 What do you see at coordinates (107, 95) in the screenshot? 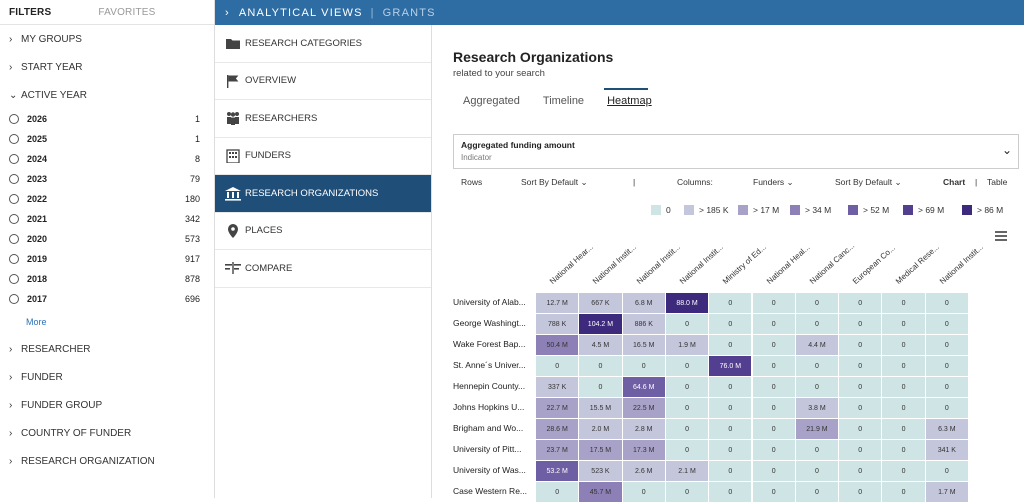
I see `filter-section-active-year: ⌄ ACTIVE YEAR` at bounding box center [107, 95].